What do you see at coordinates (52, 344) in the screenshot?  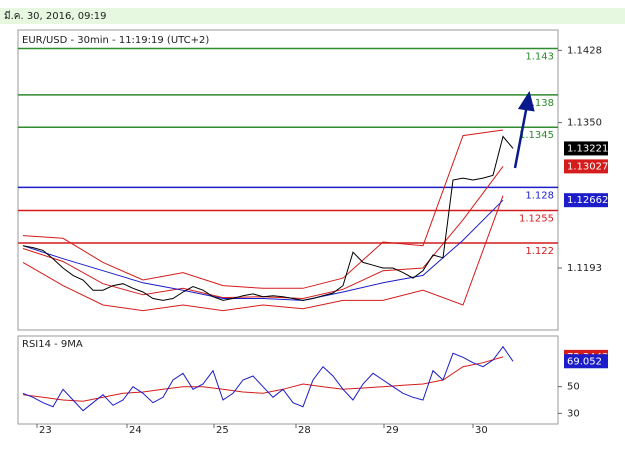 I see `rsi-title: RSI14 - 9MA` at bounding box center [52, 344].